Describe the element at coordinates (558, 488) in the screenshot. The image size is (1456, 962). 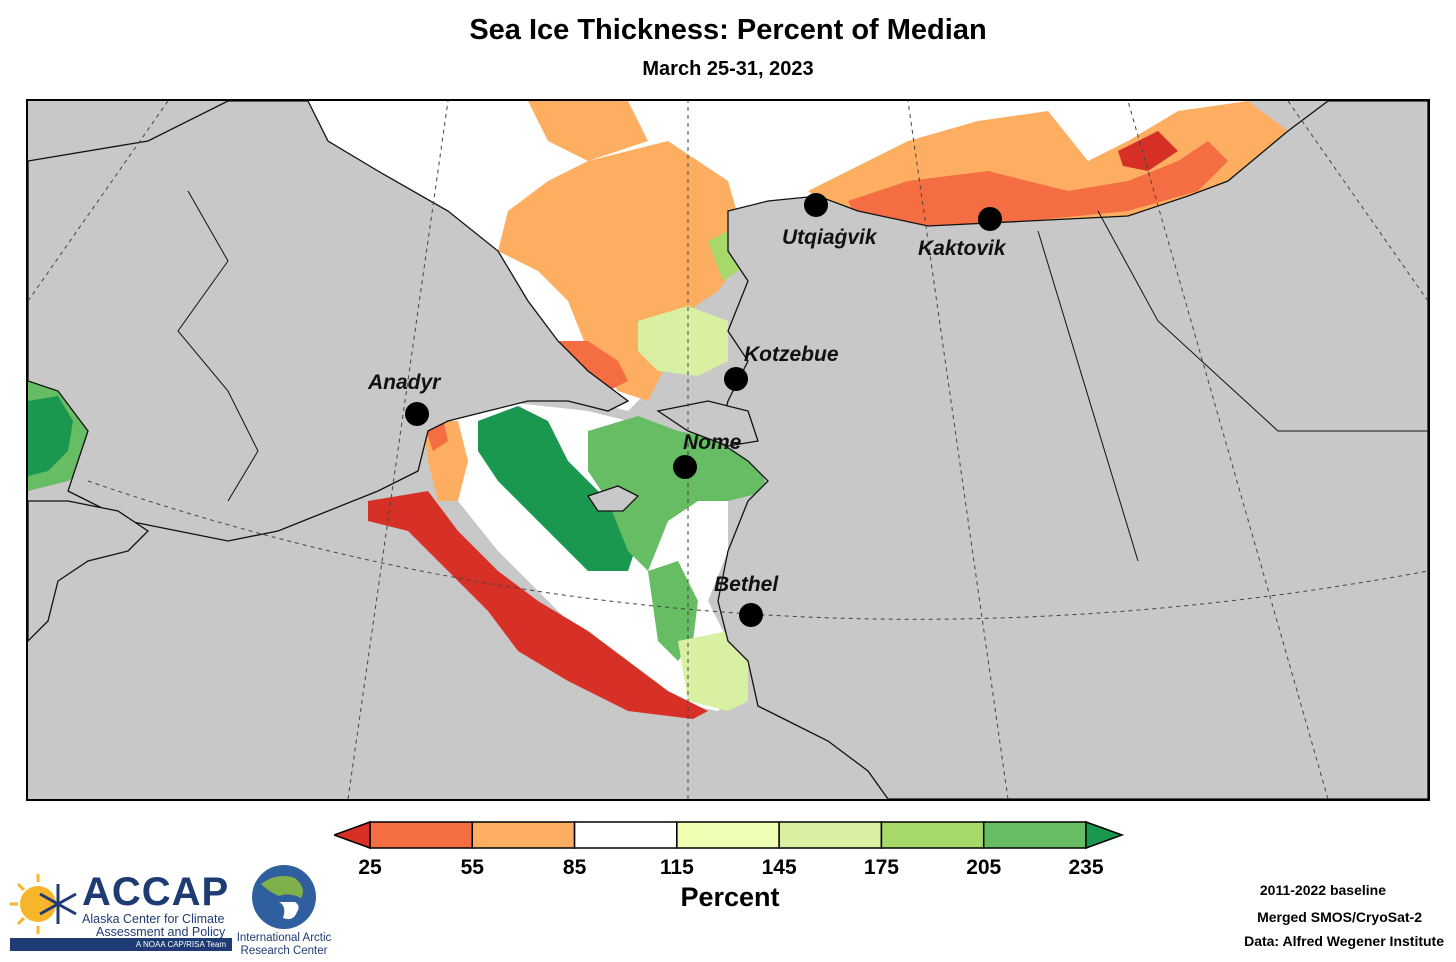
I see `bering-dark-green` at that location.